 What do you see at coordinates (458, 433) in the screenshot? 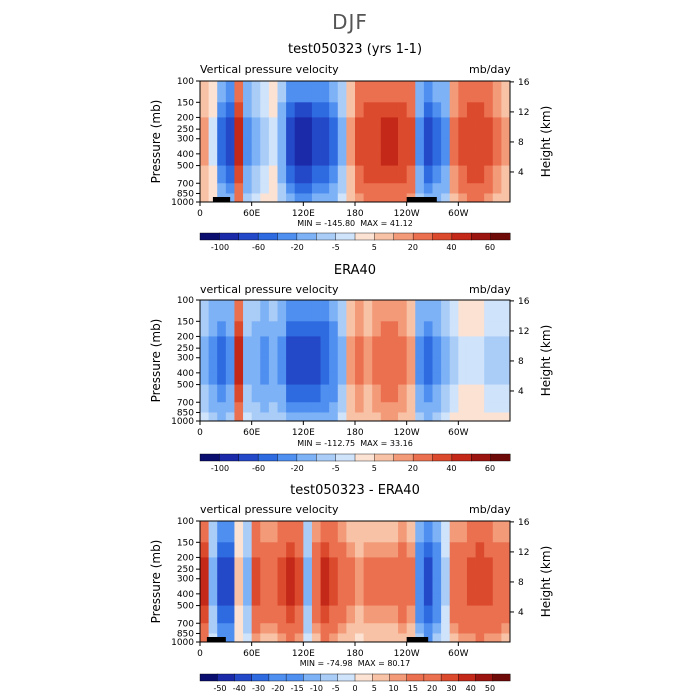
I see `x-tick-label: 60W` at bounding box center [458, 433].